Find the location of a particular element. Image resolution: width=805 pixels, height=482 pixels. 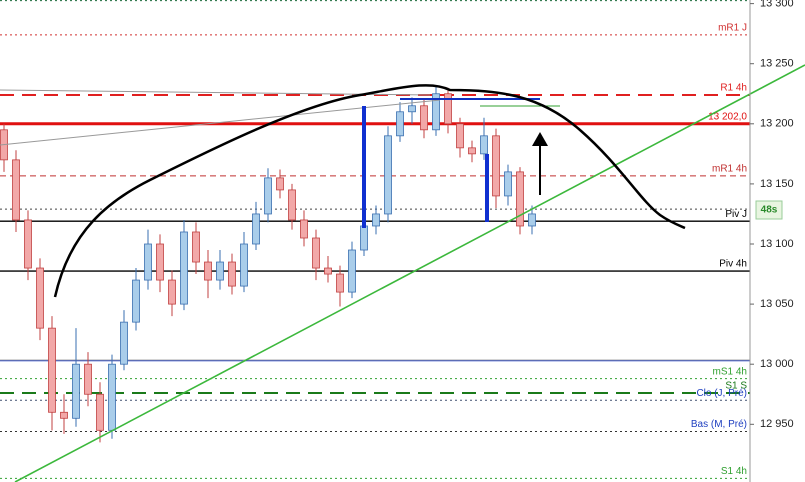

level-label: S1 S is located at coordinates (736, 386).